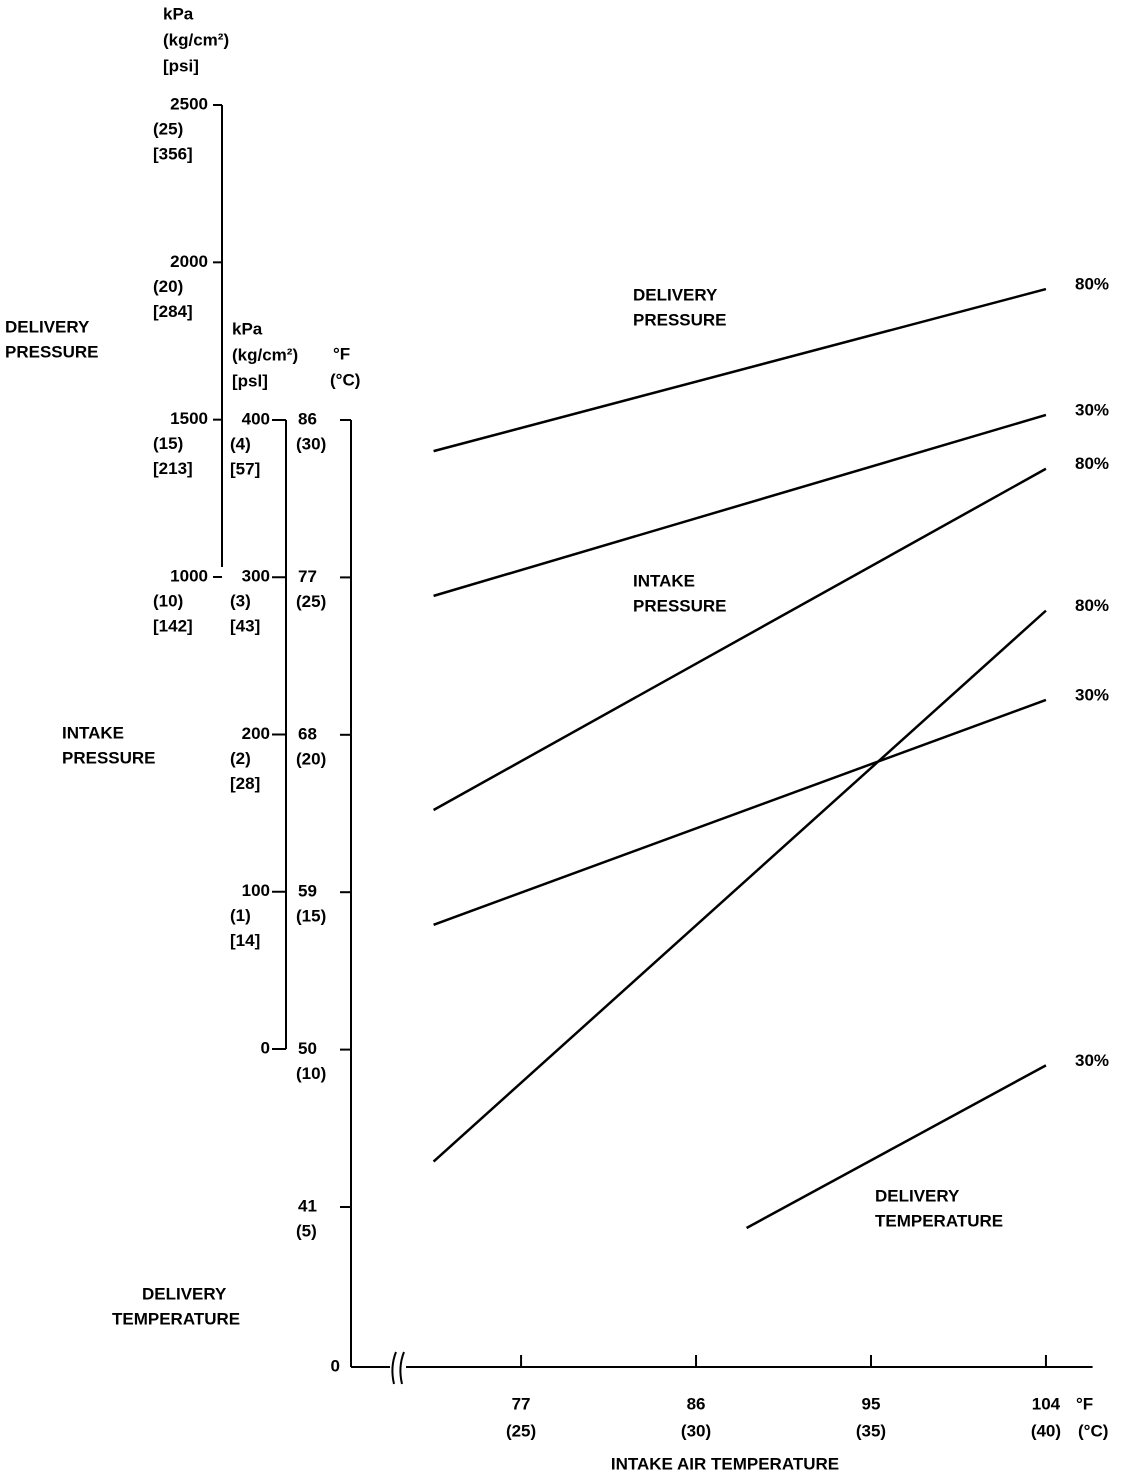  Describe the element at coordinates (173, 468) in the screenshot. I see `y-tick-sublabel: [213]` at that location.